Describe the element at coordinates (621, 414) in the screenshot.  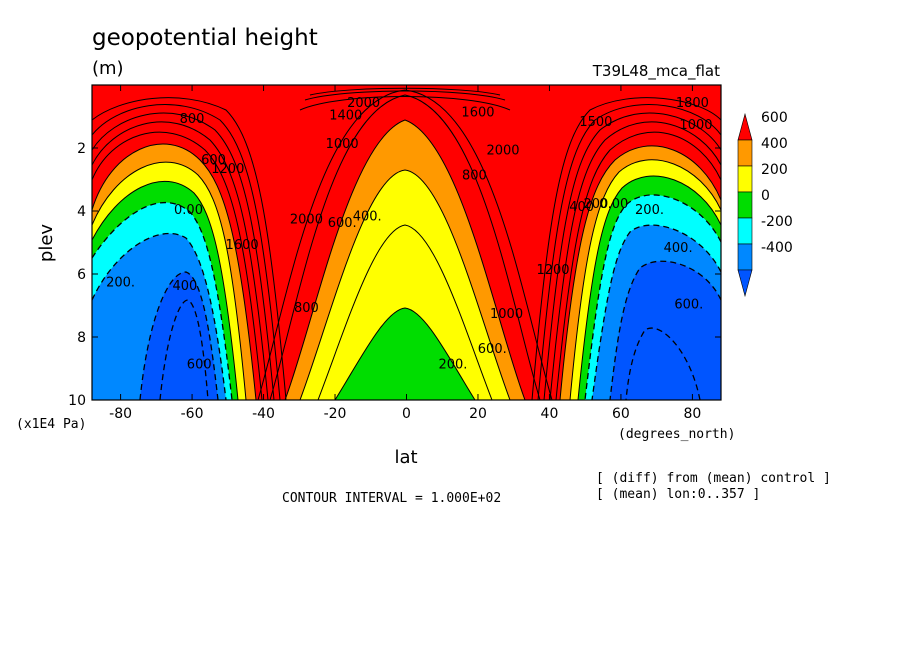
I see `x-tick-label: 60` at that location.